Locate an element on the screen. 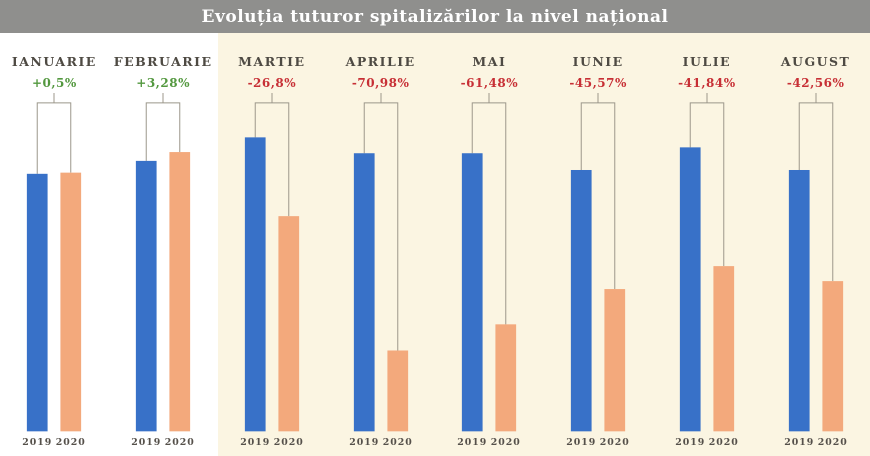 The height and width of the screenshot is (456, 870). change-label: +3,28% is located at coordinates (163, 83).